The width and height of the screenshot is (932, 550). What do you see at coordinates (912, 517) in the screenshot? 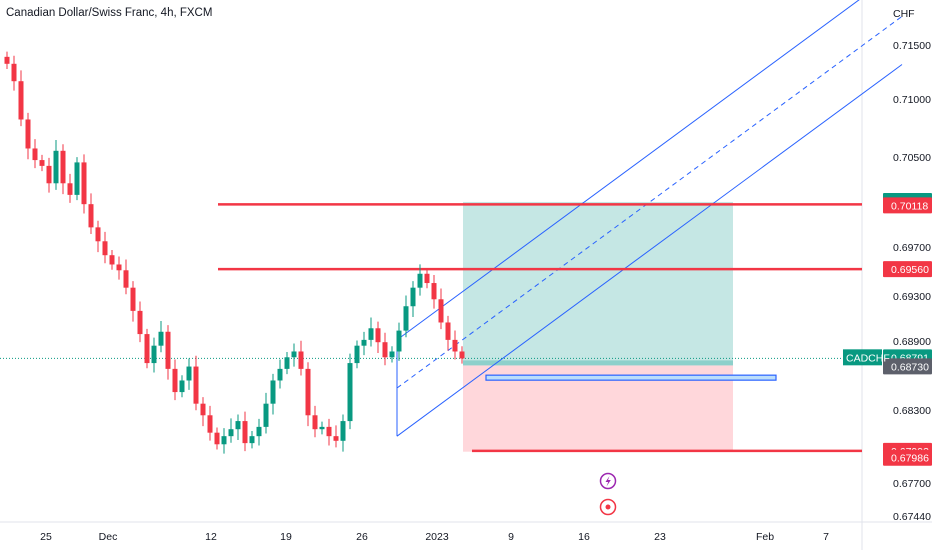
I see `price-tick-label: 0.67440` at bounding box center [912, 517].